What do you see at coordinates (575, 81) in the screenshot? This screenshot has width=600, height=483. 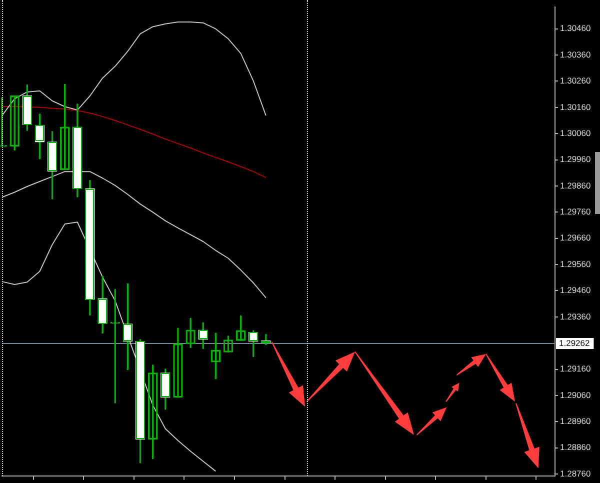 I see `y-tick-label: 1.30260` at bounding box center [575, 81].